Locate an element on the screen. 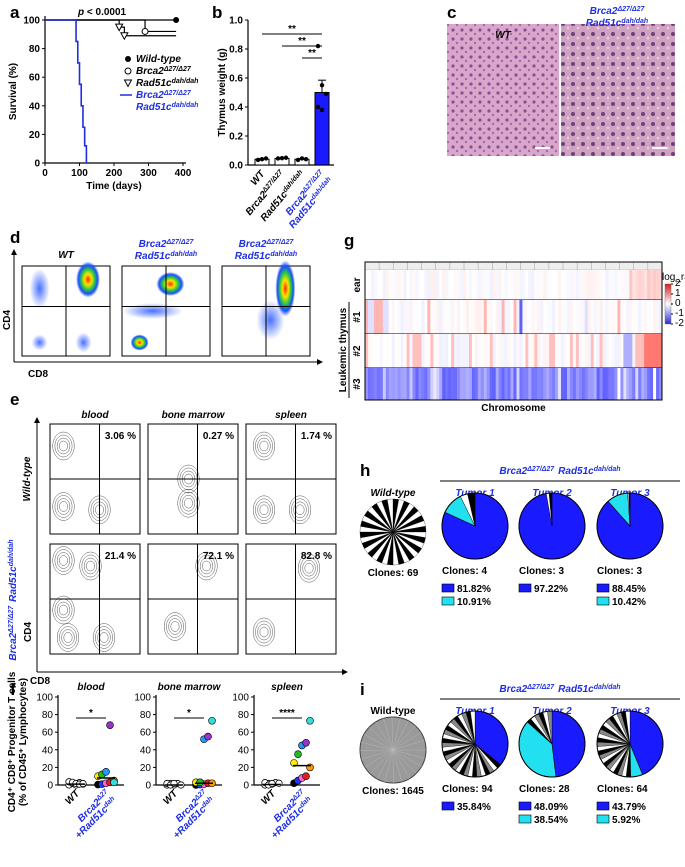  genotype: Brca2Δ27/Δ27 is located at coordinates (527, 472).